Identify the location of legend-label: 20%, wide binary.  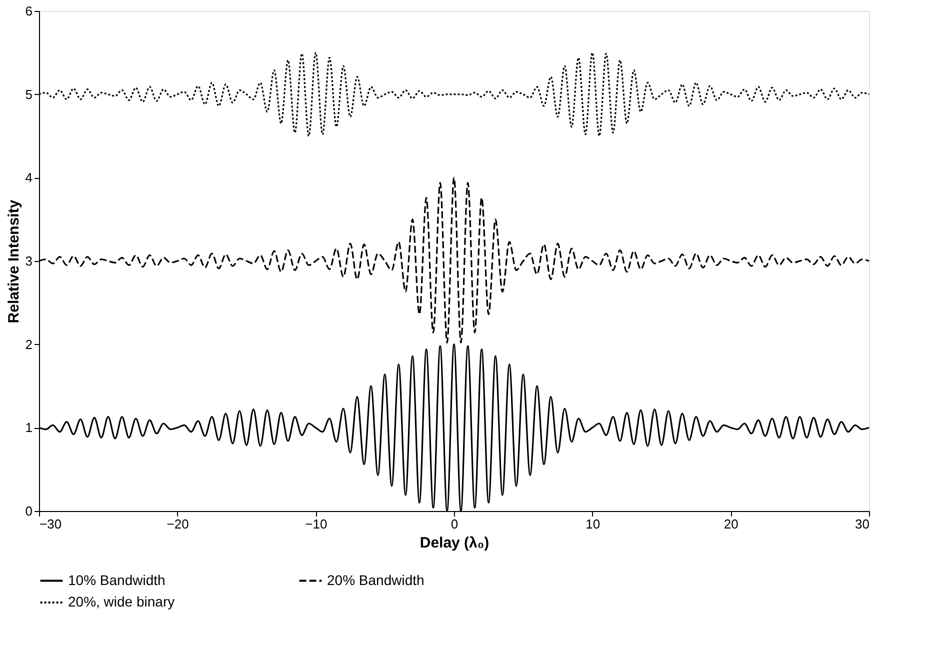
(121, 602).